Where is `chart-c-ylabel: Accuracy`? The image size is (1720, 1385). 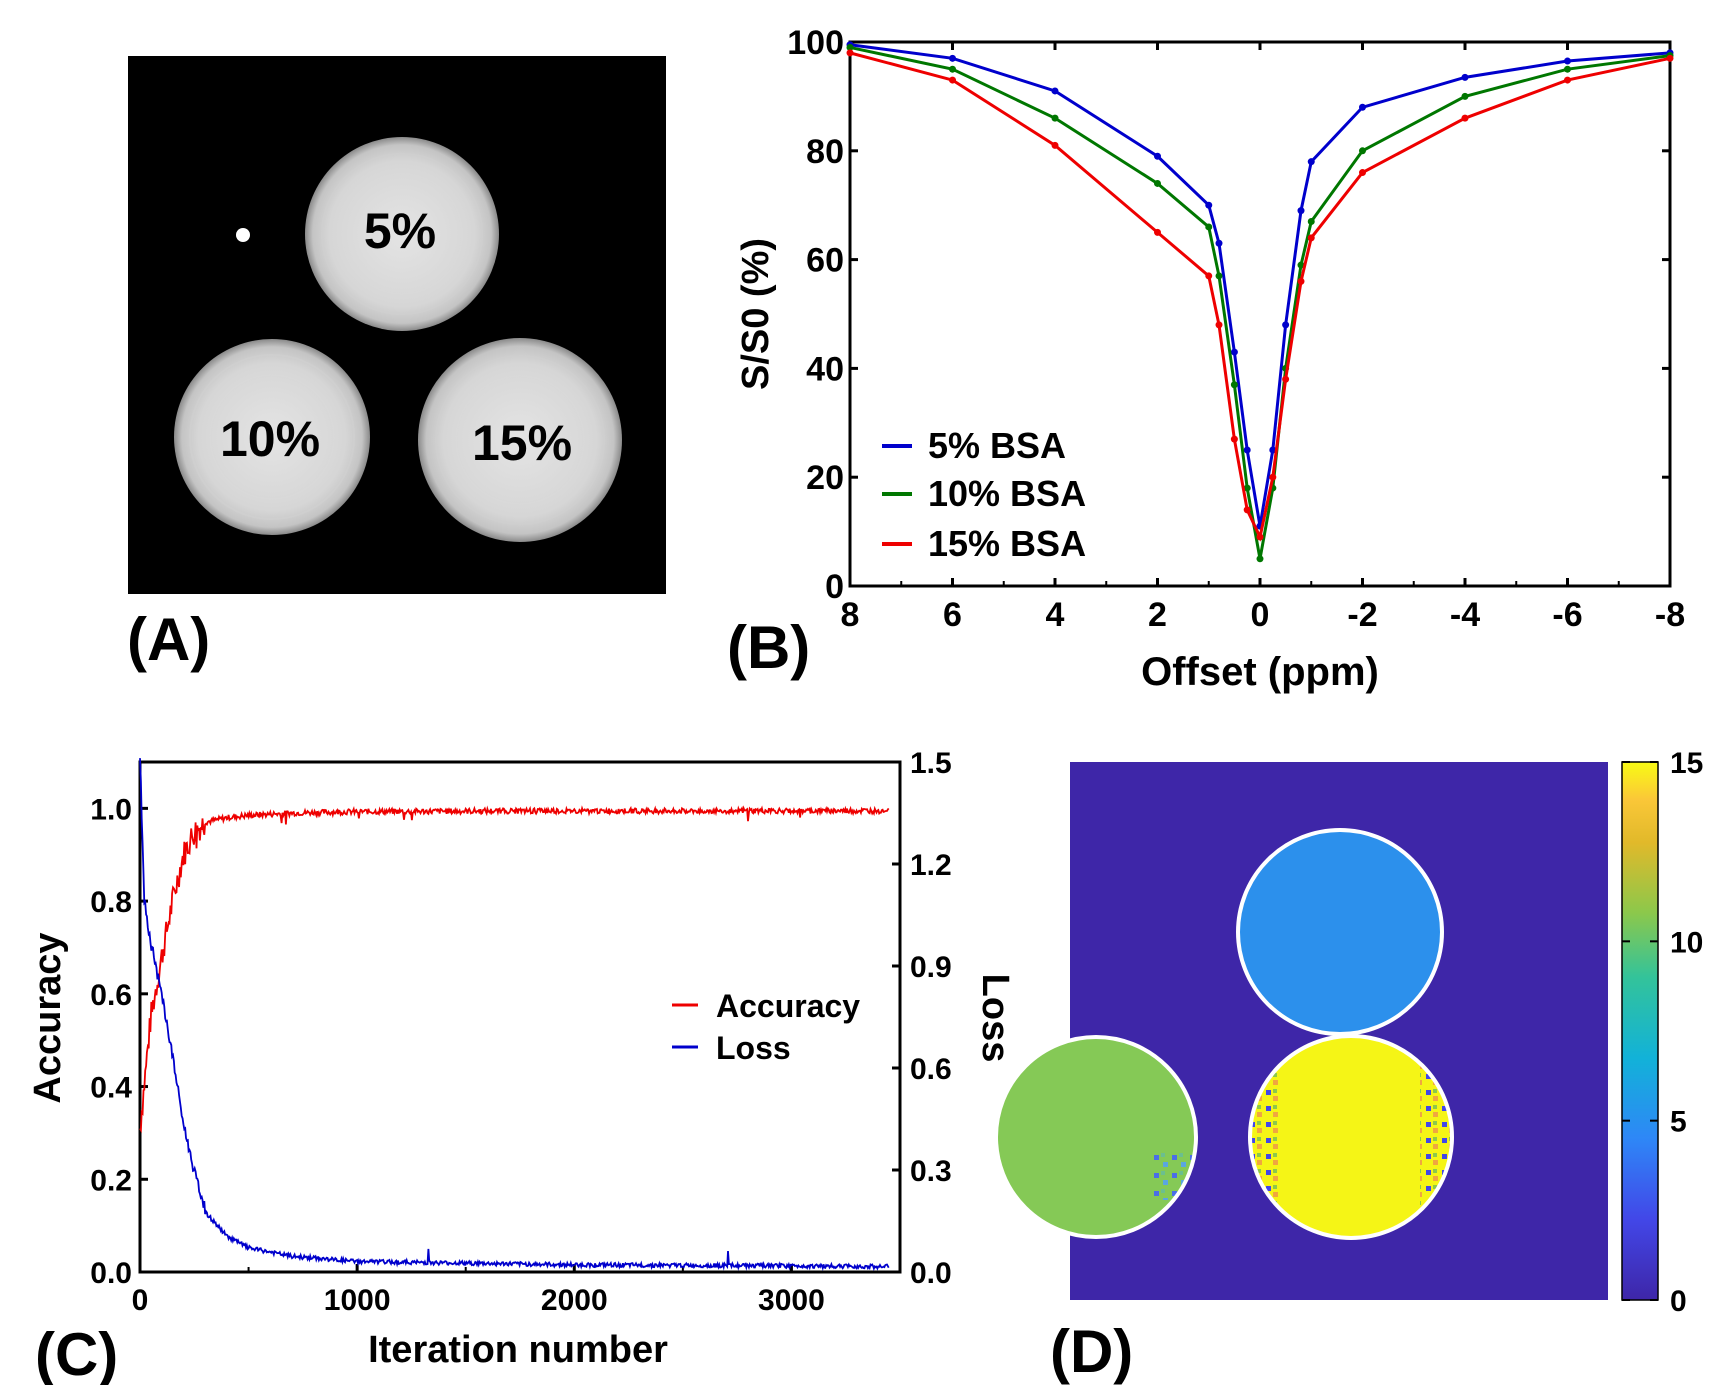
chart-c-ylabel: Accuracy is located at coordinates (48, 1017).